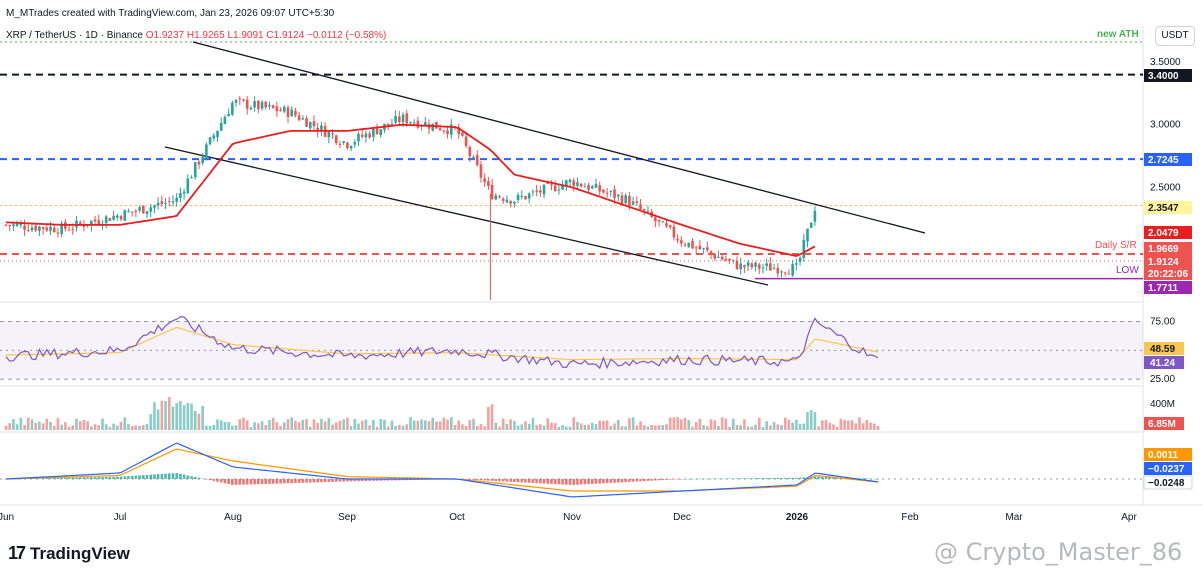  What do you see at coordinates (466, 216) in the screenshot?
I see `channel-lower` at bounding box center [466, 216].